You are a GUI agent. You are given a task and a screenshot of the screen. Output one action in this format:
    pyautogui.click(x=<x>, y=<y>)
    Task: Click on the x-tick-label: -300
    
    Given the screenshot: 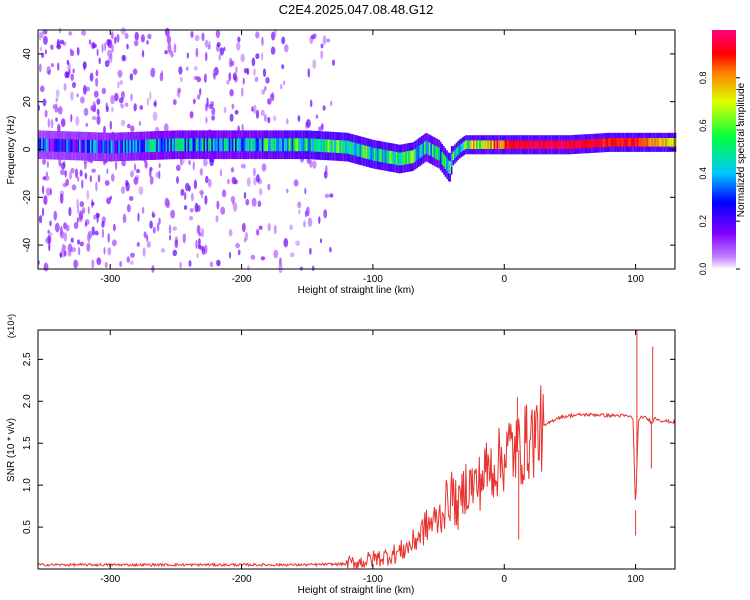 What is the action you would take?
    pyautogui.click(x=110, y=579)
    